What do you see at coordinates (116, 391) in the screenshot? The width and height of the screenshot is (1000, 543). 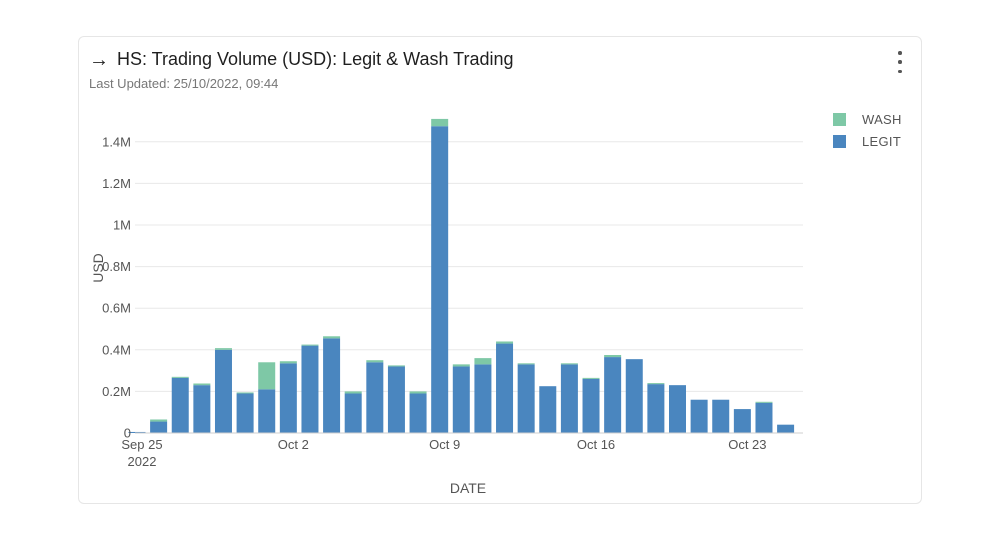 I see `y-tick-label: 0.2M` at bounding box center [116, 391].